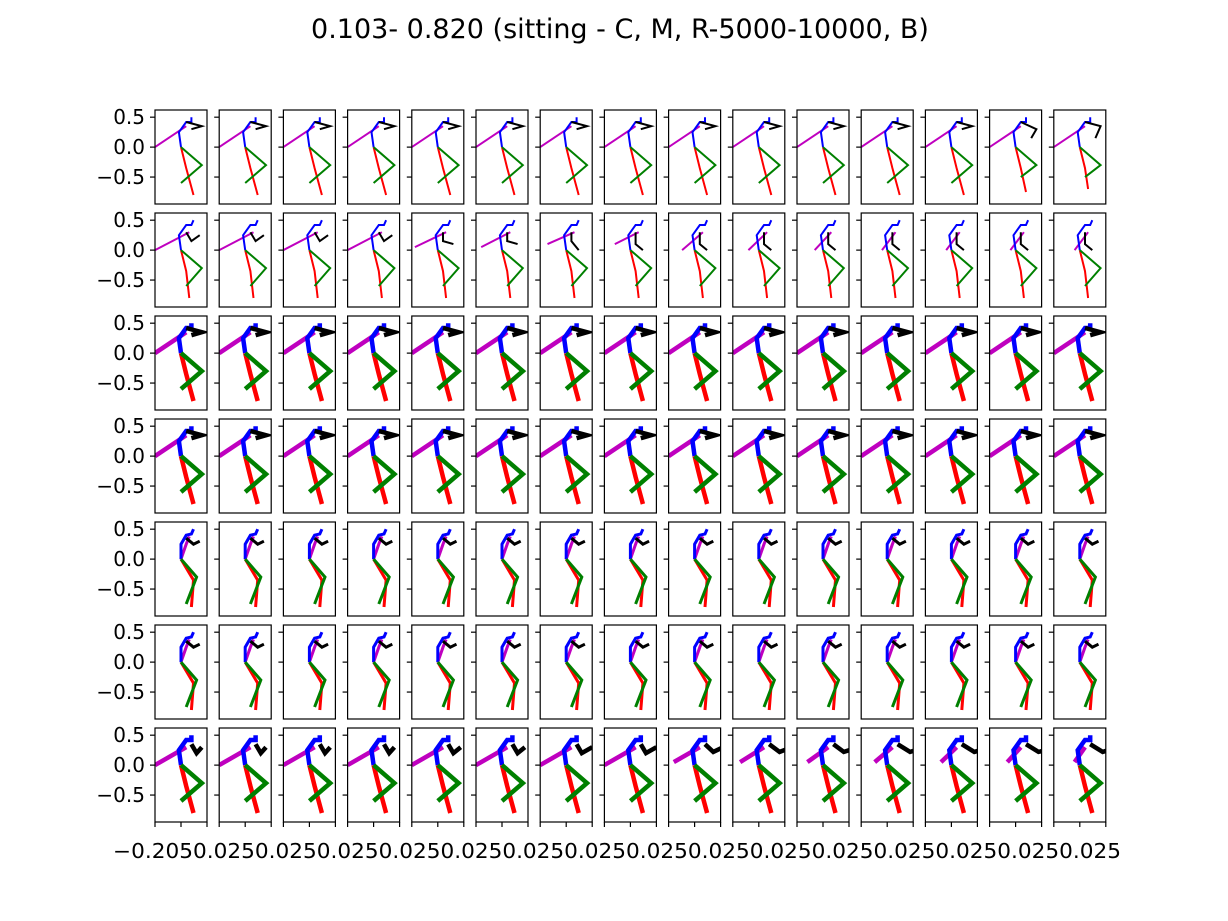 The height and width of the screenshot is (921, 1228). I want to click on subplot-r3-c6, so click(500, 363).